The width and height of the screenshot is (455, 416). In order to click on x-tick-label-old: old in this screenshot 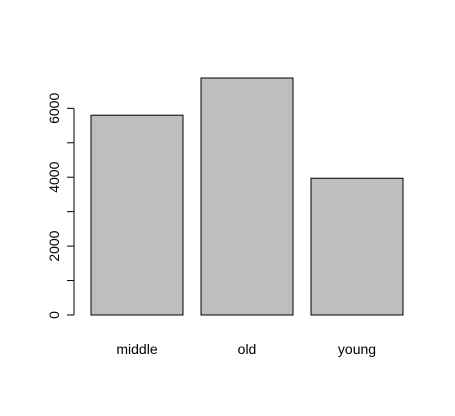, I will do `click(247, 349)`.